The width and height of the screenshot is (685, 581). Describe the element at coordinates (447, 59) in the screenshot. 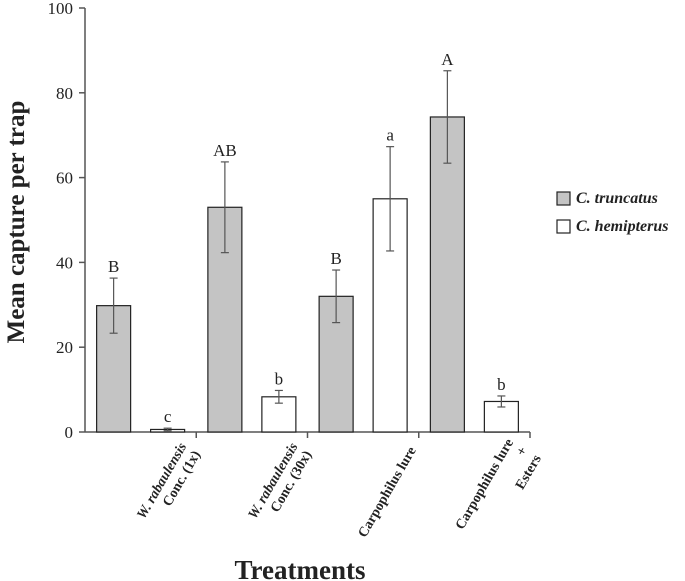

I see `significance-letter: A` at that location.